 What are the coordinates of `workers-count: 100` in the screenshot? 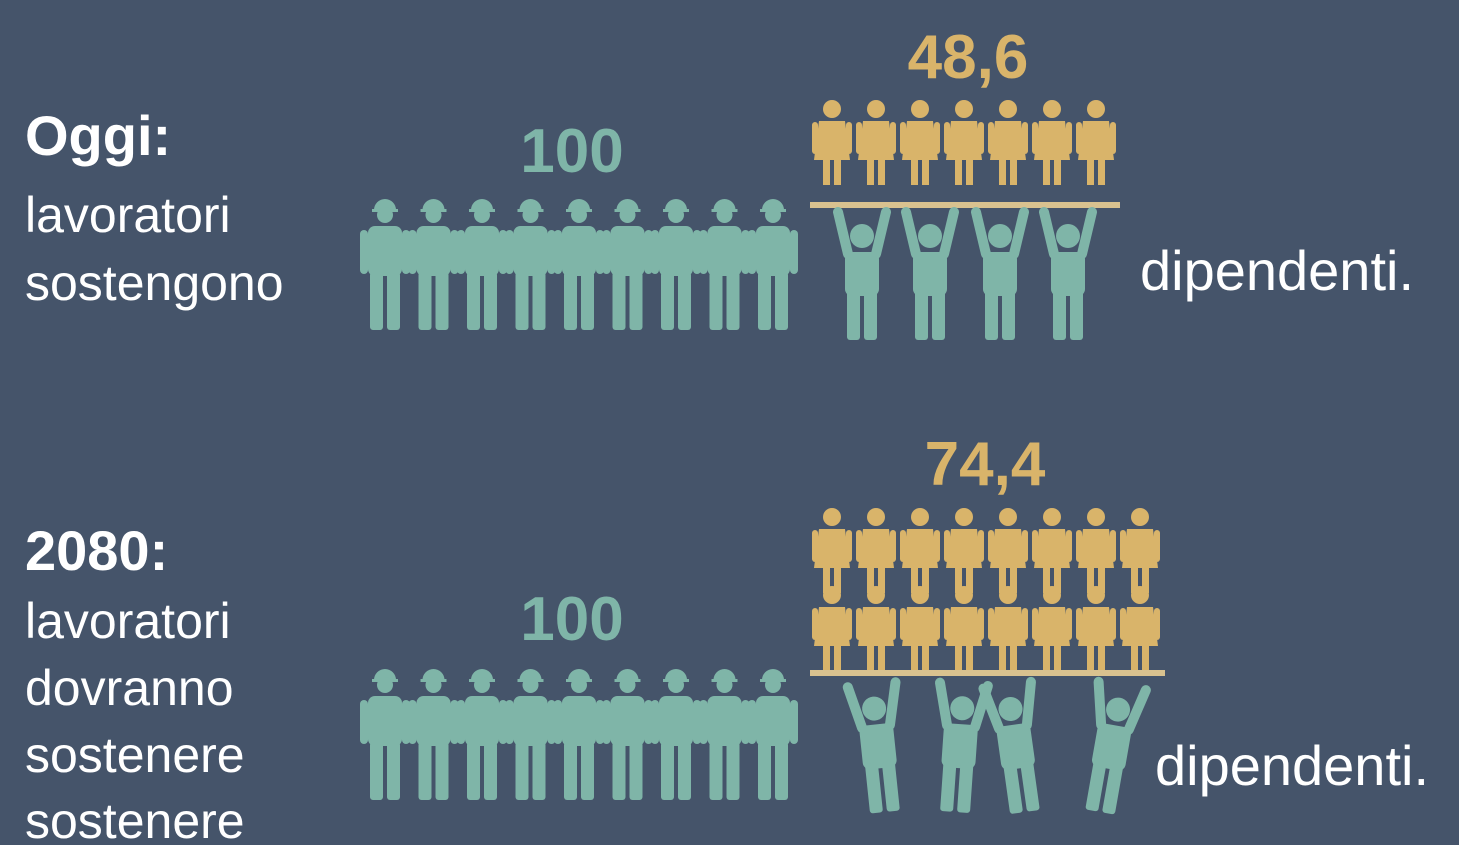 It's located at (571, 619).